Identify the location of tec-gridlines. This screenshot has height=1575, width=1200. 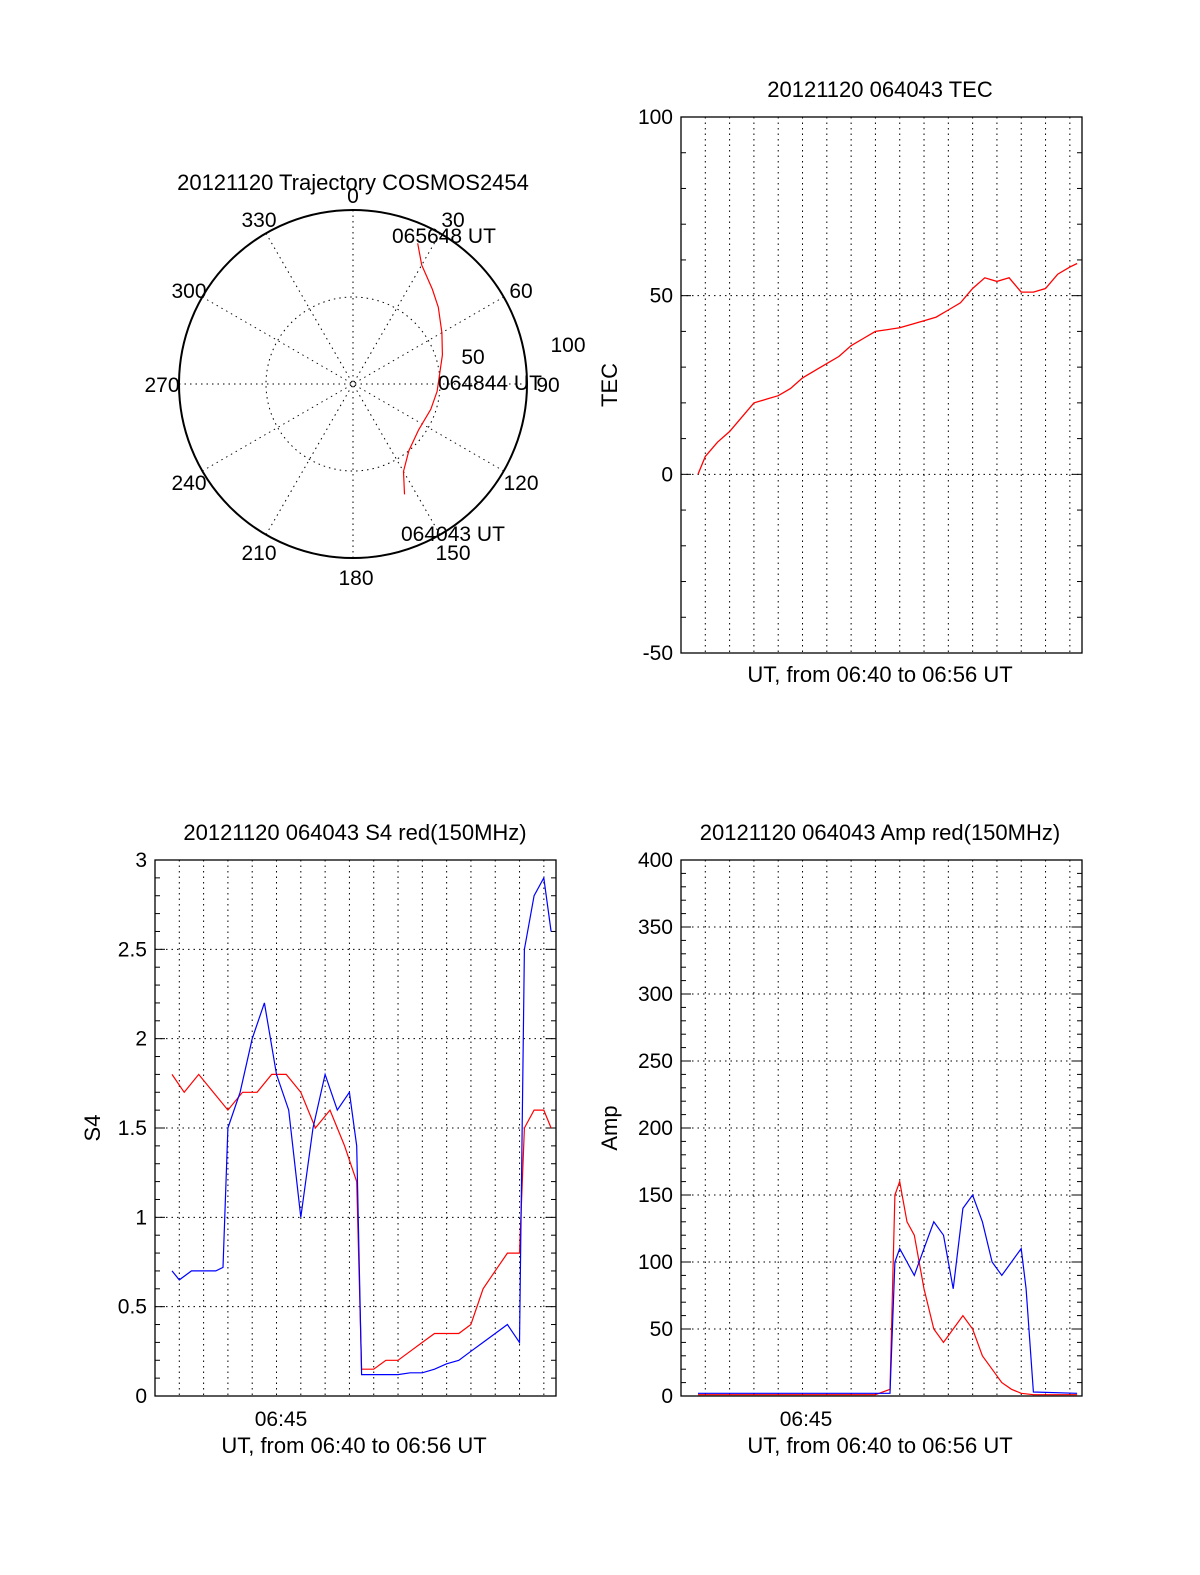
(881, 385).